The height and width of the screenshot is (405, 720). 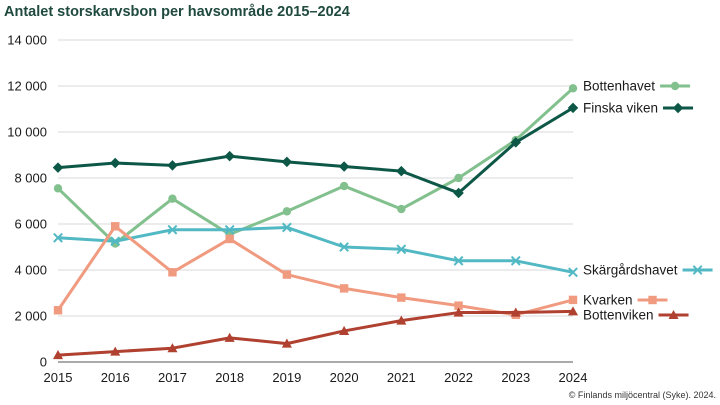 What do you see at coordinates (515, 377) in the screenshot?
I see `x-tick-label: 2023` at bounding box center [515, 377].